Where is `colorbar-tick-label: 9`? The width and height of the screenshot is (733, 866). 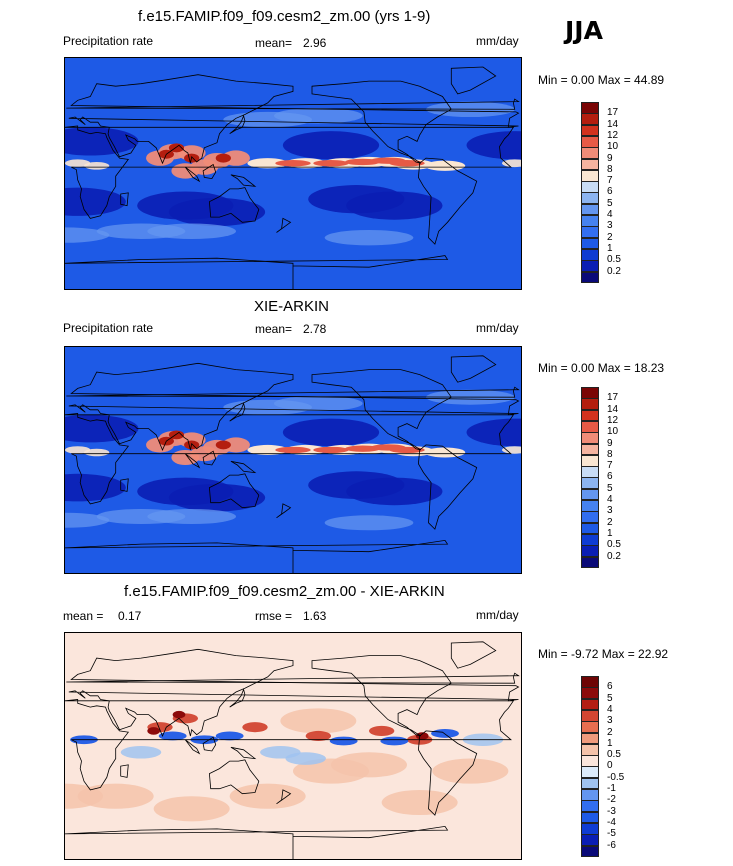
colorbar-tick-label: 9 is located at coordinates (610, 158).